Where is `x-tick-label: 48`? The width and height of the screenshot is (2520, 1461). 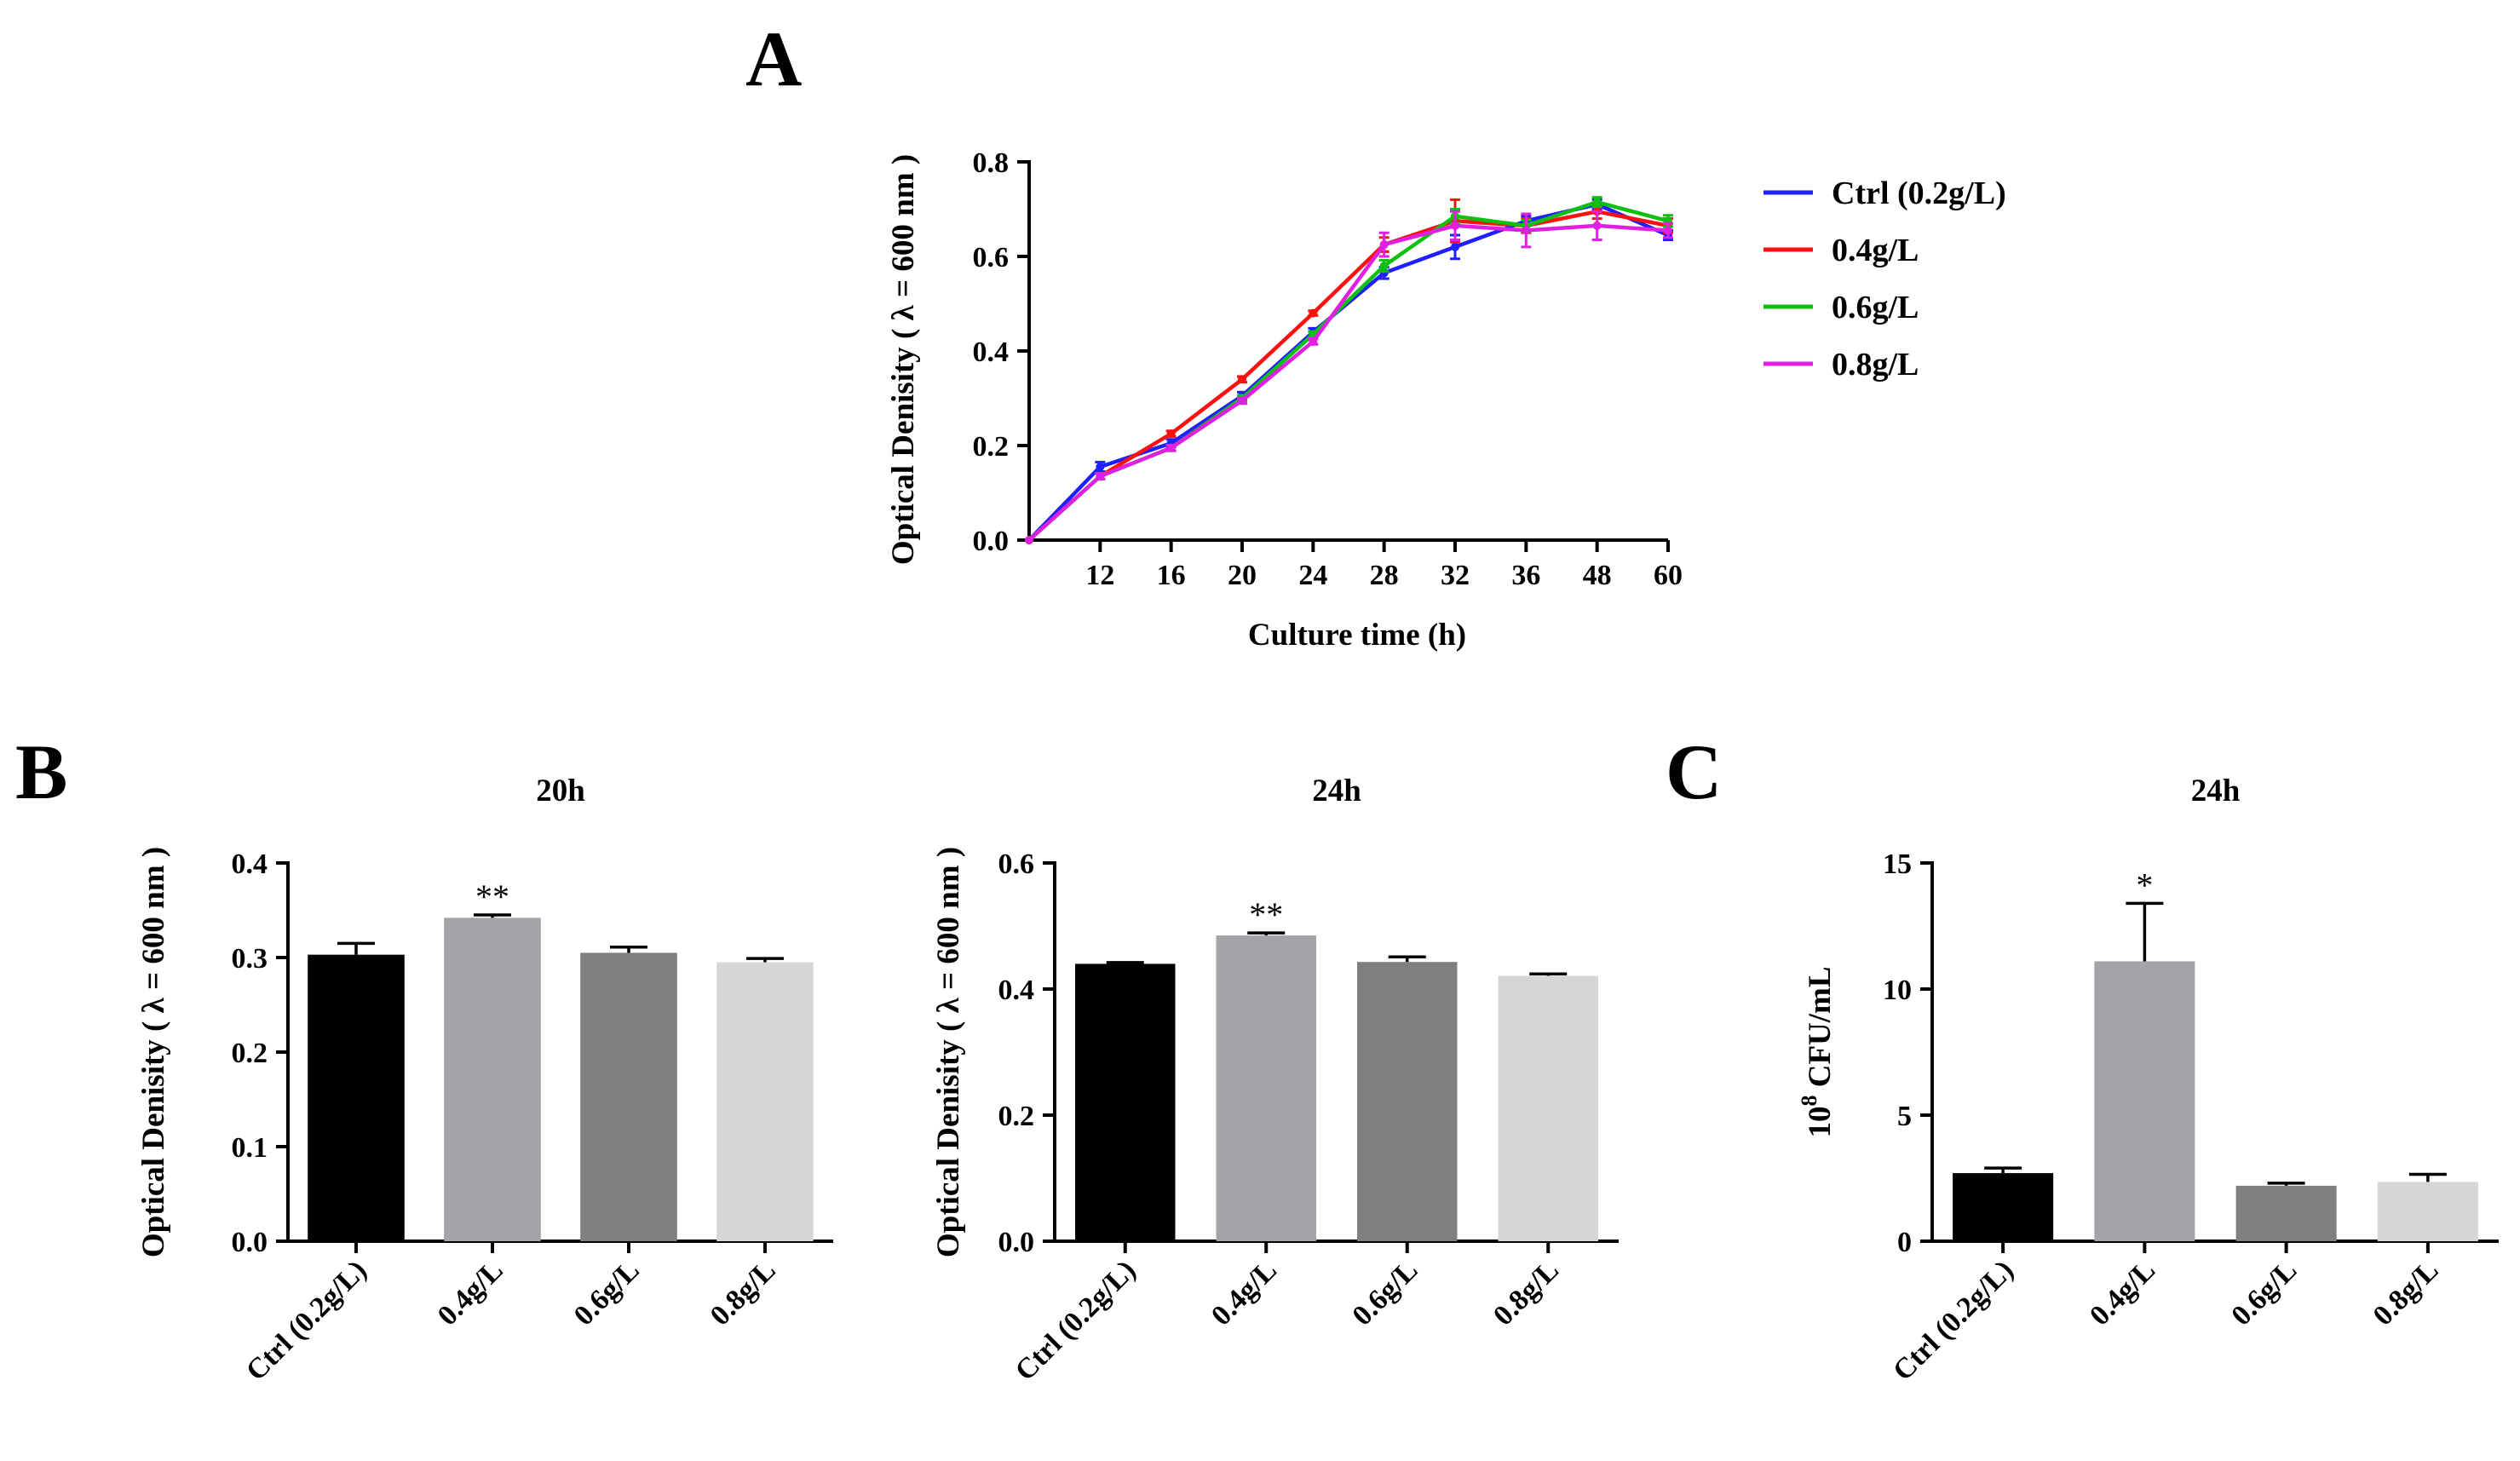 x-tick-label: 48 is located at coordinates (1598, 575).